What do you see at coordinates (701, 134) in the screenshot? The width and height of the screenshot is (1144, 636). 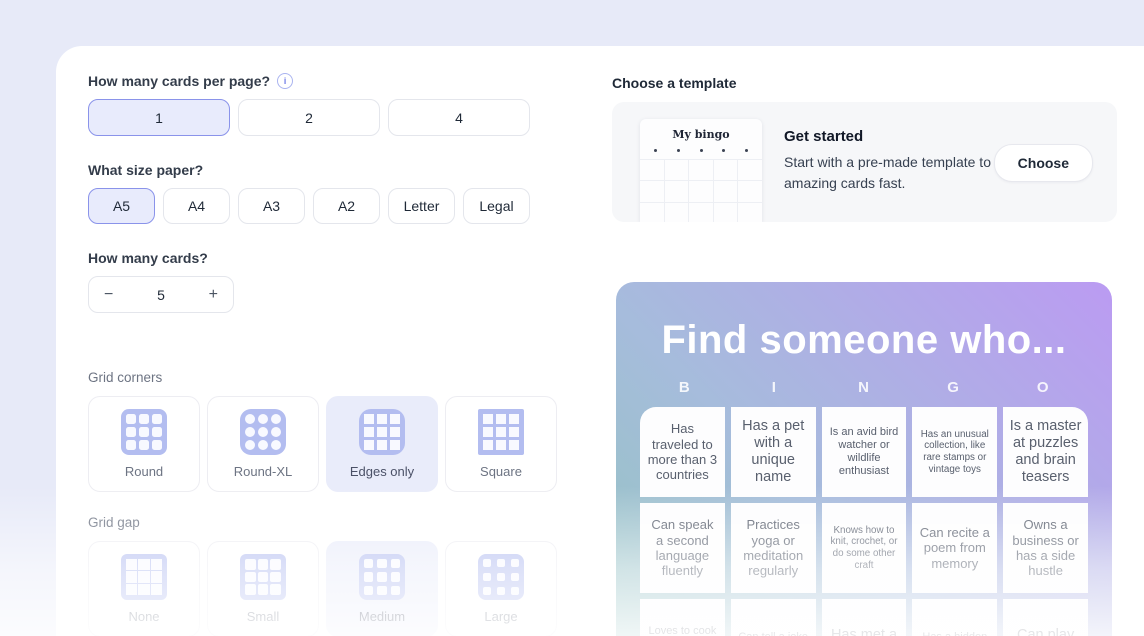 I see `template-thumbnail-title: My bingo` at bounding box center [701, 134].